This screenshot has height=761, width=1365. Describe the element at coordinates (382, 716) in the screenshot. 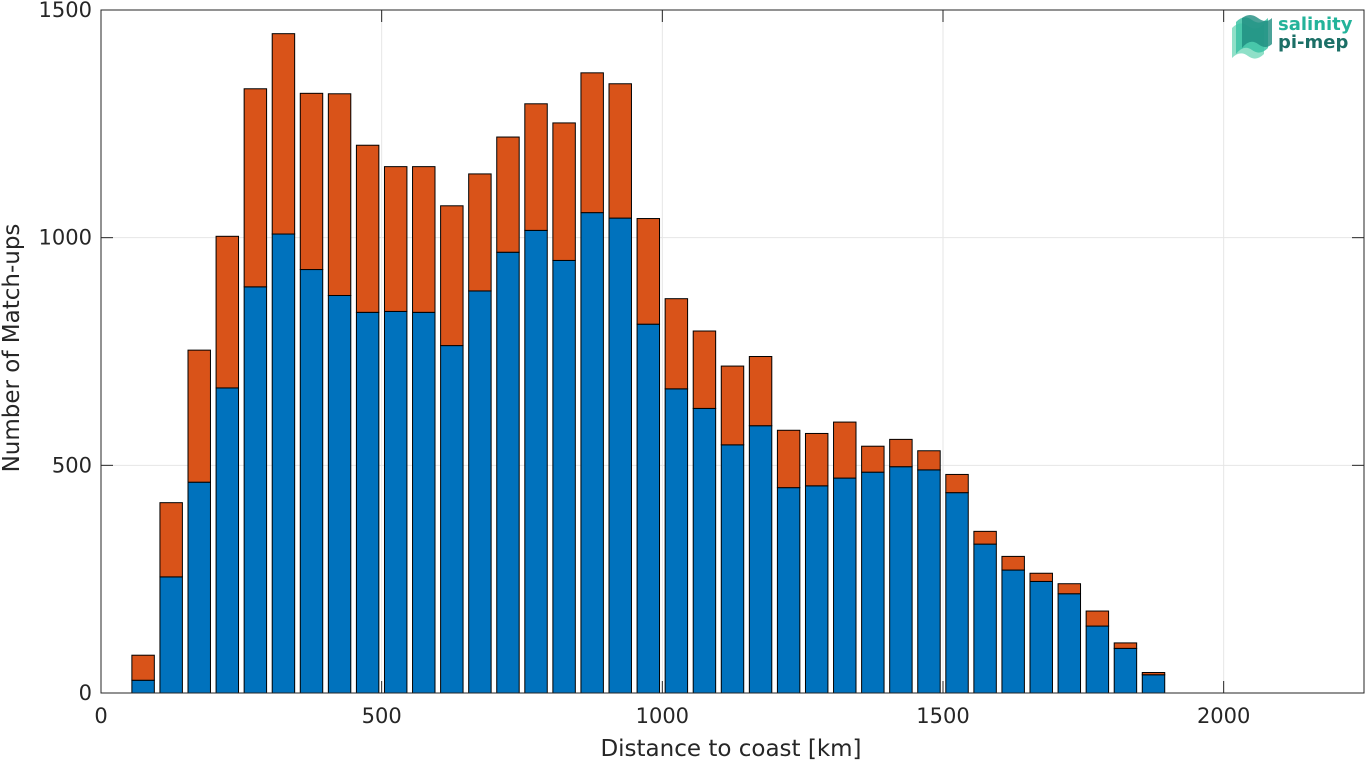

I see `x-tick-label: 500` at that location.